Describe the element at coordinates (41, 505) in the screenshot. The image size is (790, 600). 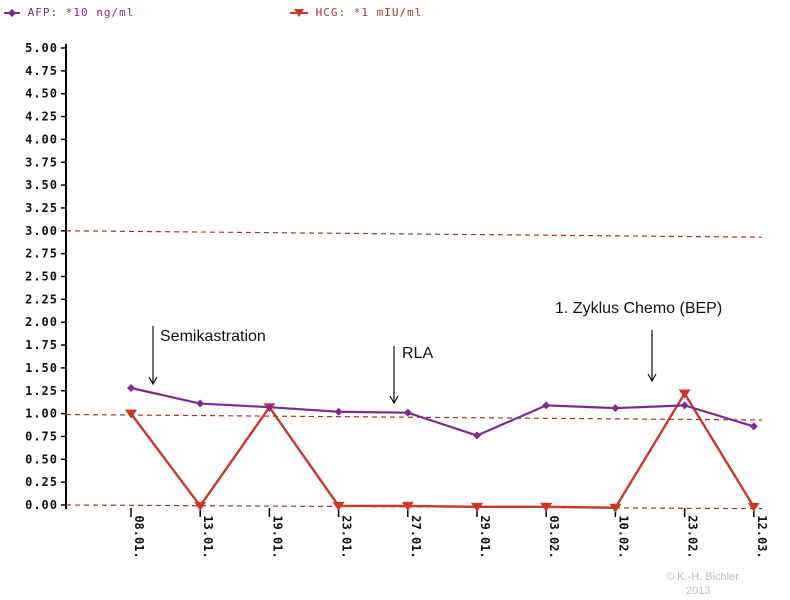
I see `y-tick-label: 0.00` at that location.